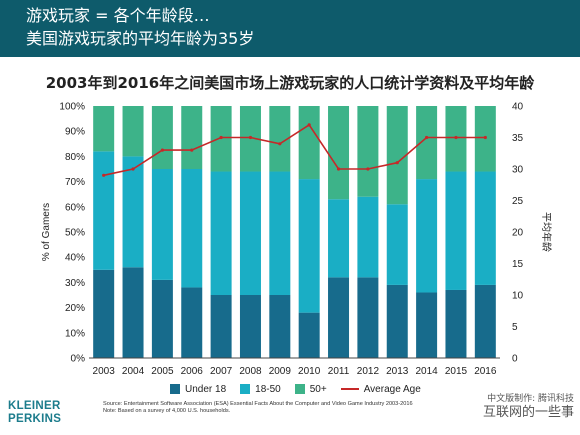 The height and width of the screenshot is (435, 580). I want to click on legend-label-average-age: Average Age, so click(392, 389).